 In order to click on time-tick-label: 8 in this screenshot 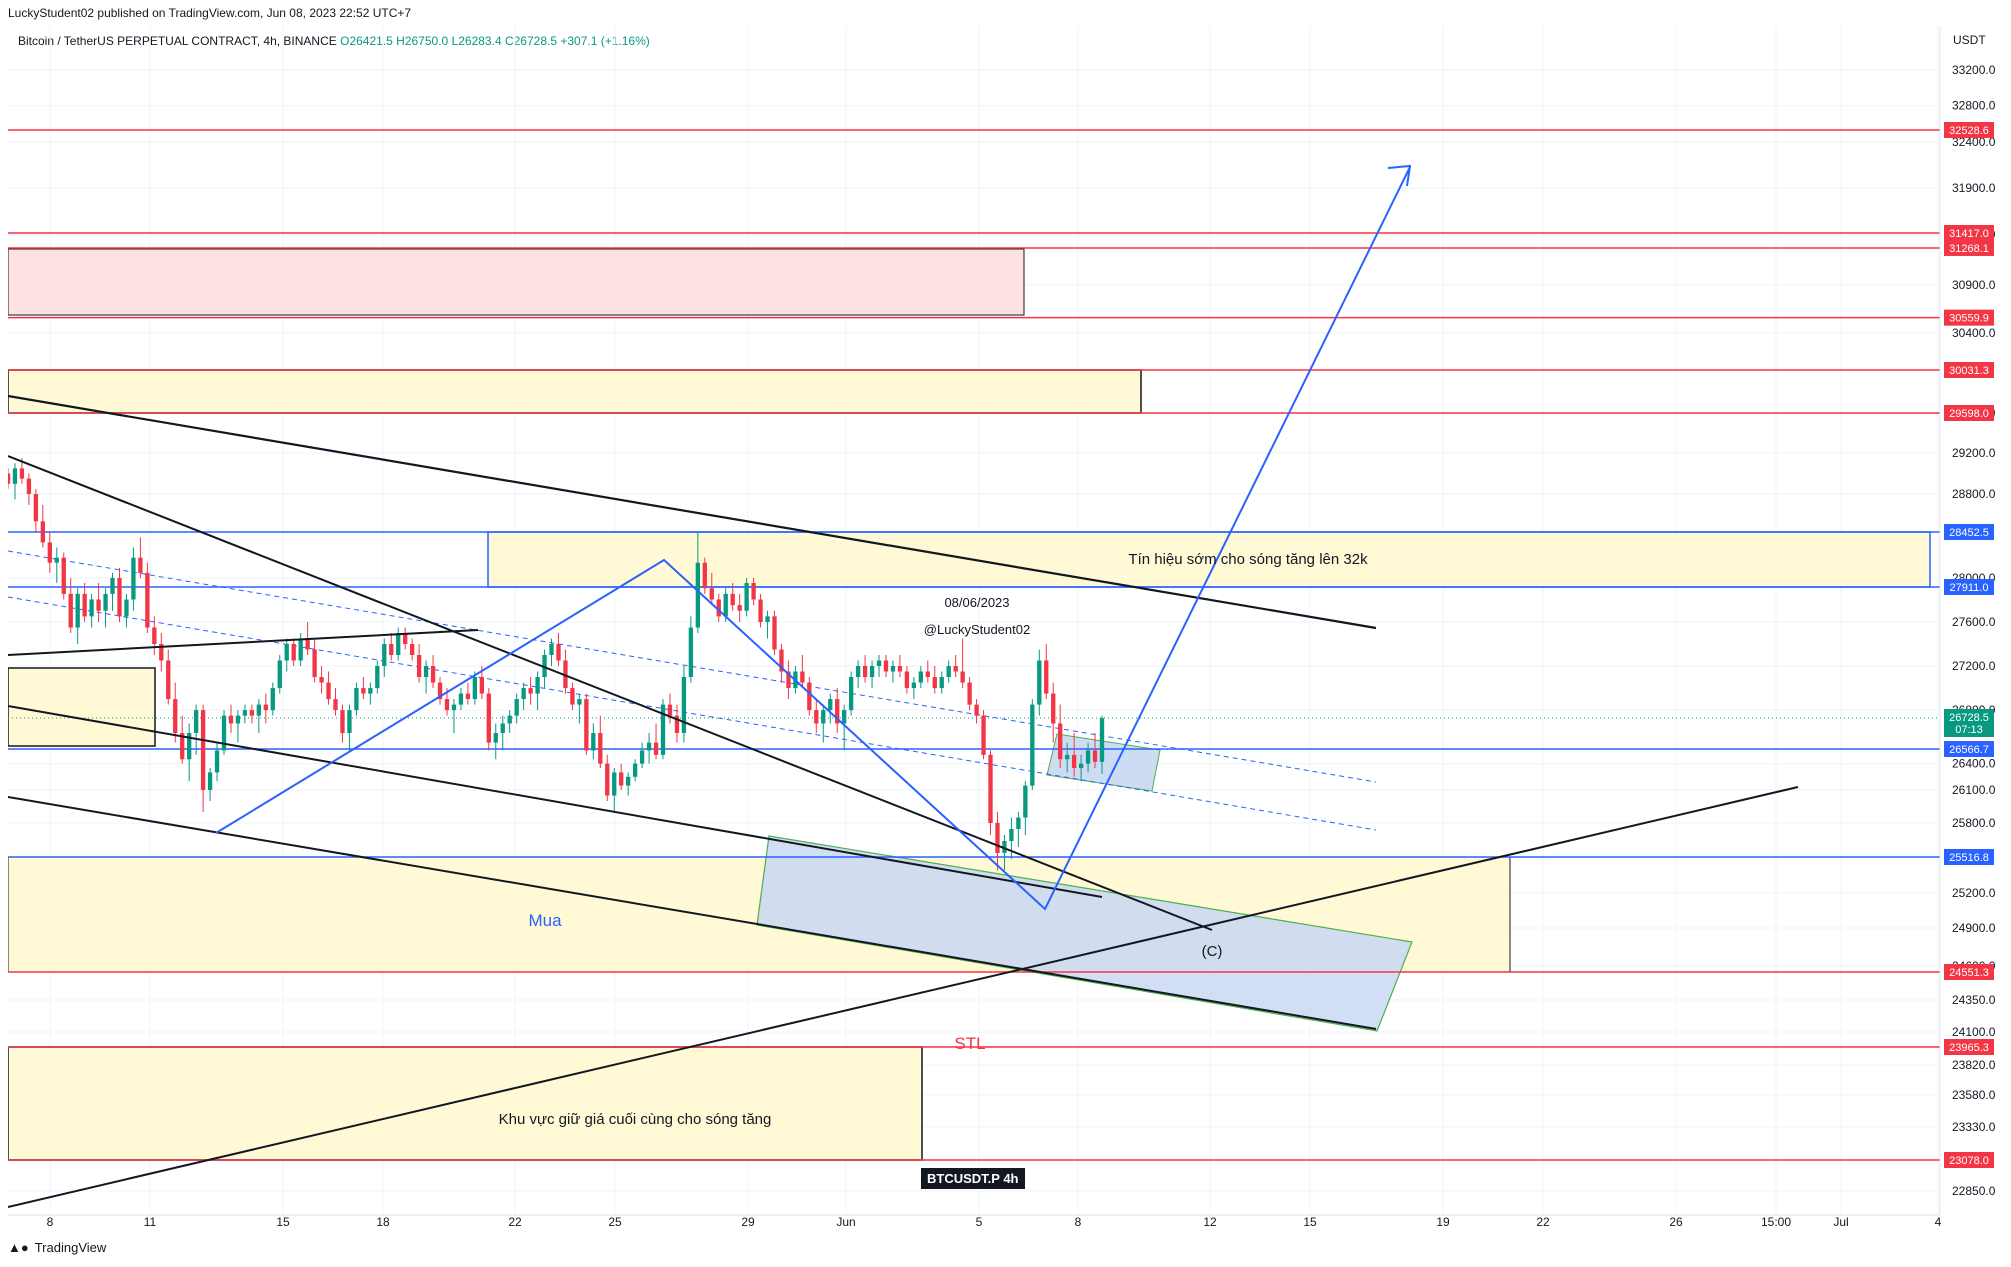, I will do `click(50, 1222)`.